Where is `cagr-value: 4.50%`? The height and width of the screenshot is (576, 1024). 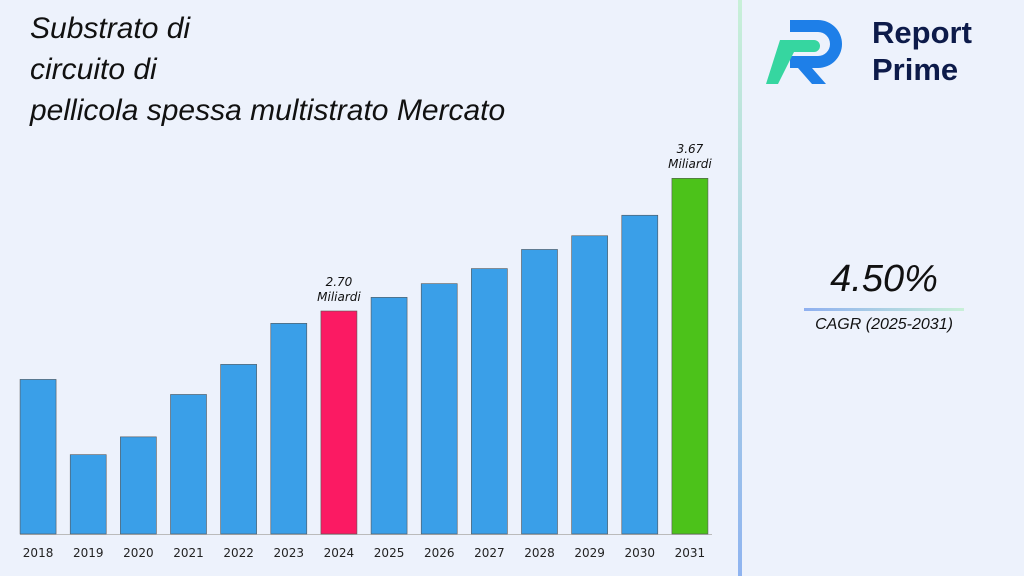 cagr-value: 4.50% is located at coordinates (884, 279).